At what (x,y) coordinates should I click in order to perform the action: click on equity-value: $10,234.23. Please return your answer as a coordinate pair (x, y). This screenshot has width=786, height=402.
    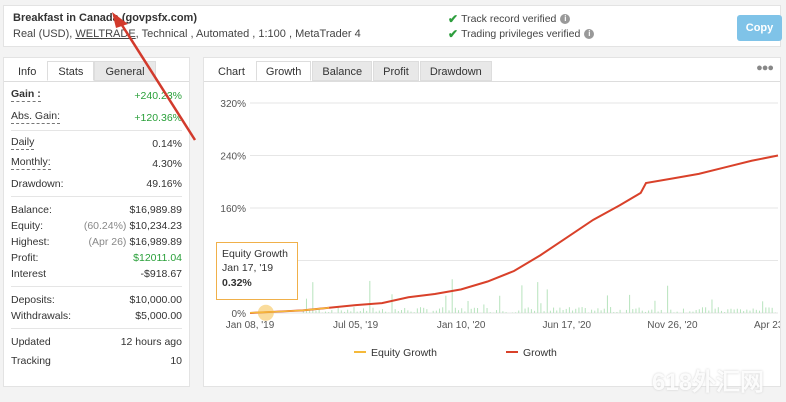
    Looking at the image, I should click on (155, 226).